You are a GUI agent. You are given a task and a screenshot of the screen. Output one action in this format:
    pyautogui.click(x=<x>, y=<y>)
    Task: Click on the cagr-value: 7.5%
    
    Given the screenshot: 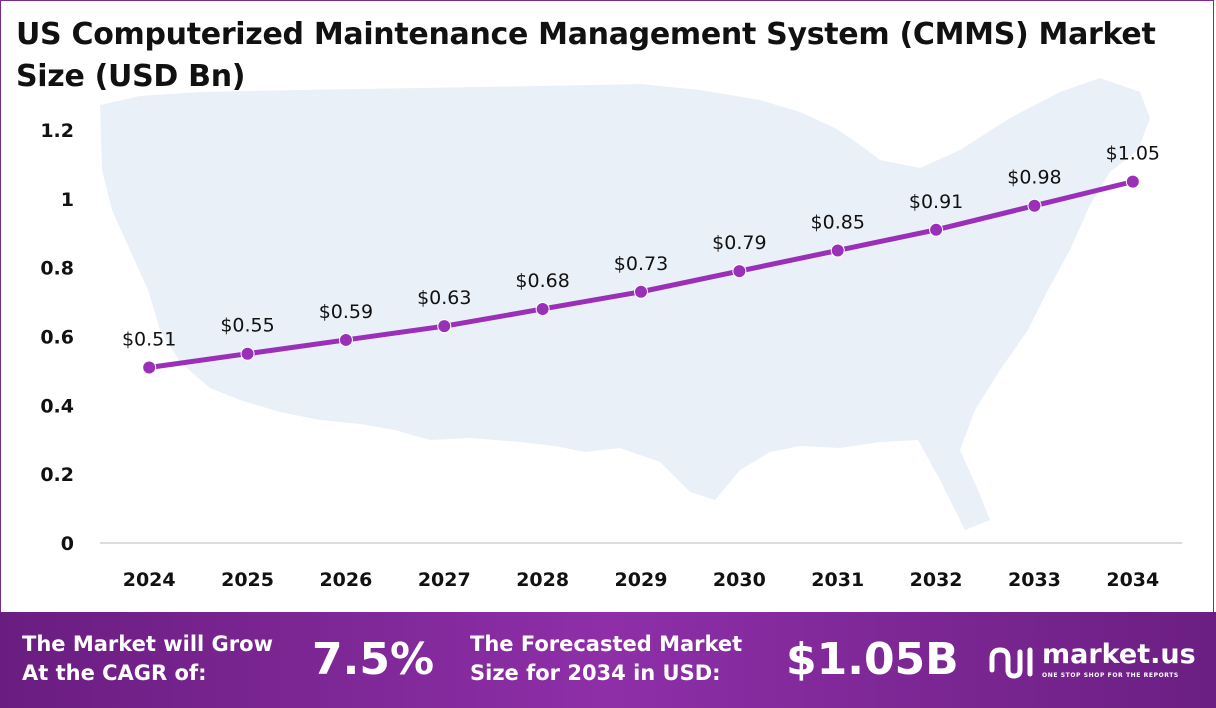 What is the action you would take?
    pyautogui.click(x=373, y=659)
    